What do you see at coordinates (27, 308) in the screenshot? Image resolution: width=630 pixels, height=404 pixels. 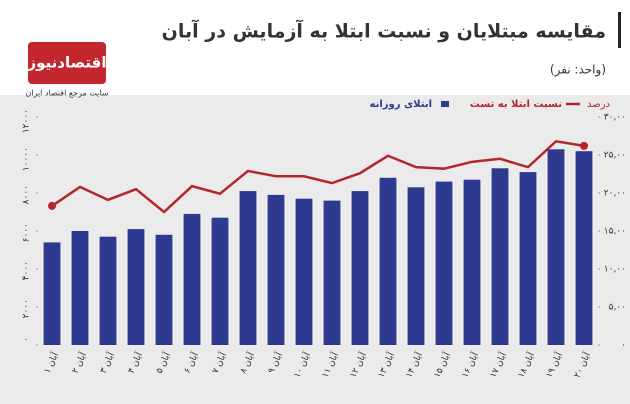 I see `y-tick-label: ۲۰۰۰` at bounding box center [27, 308].